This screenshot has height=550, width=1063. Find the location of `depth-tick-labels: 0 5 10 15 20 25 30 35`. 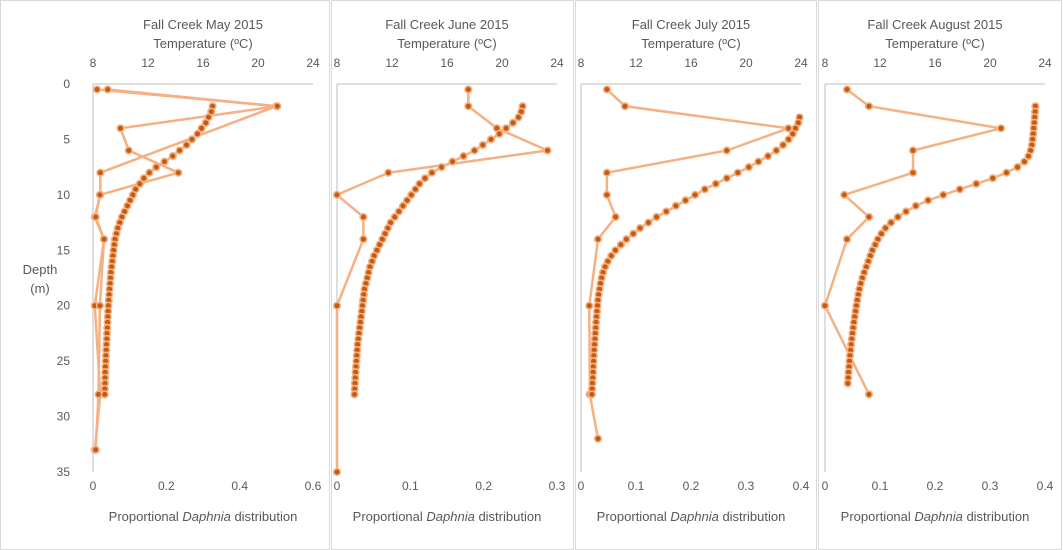

depth-tick-labels: 0 5 10 15 20 25 30 35 is located at coordinates (64, 278).